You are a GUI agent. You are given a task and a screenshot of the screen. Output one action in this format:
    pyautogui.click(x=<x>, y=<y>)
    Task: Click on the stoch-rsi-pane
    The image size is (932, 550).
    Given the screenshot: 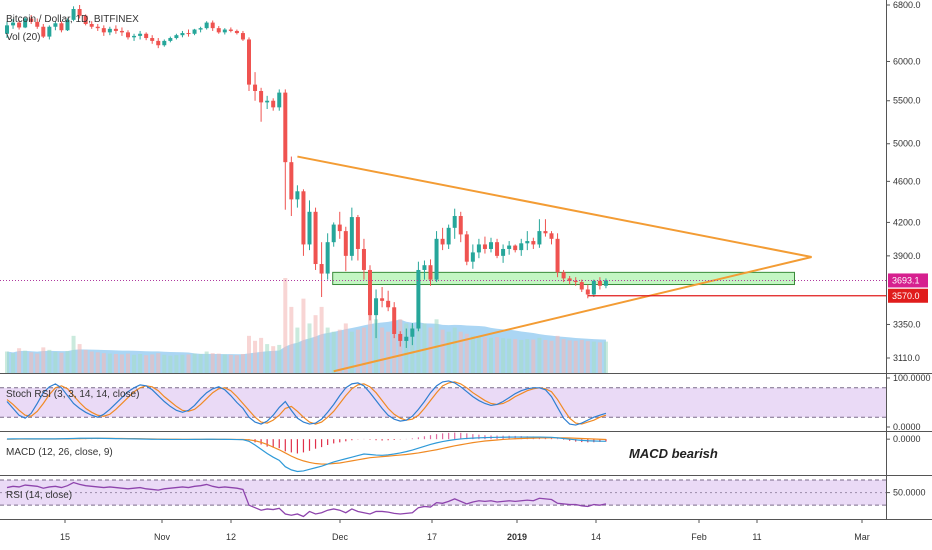 What is the action you would take?
    pyautogui.click(x=443, y=403)
    